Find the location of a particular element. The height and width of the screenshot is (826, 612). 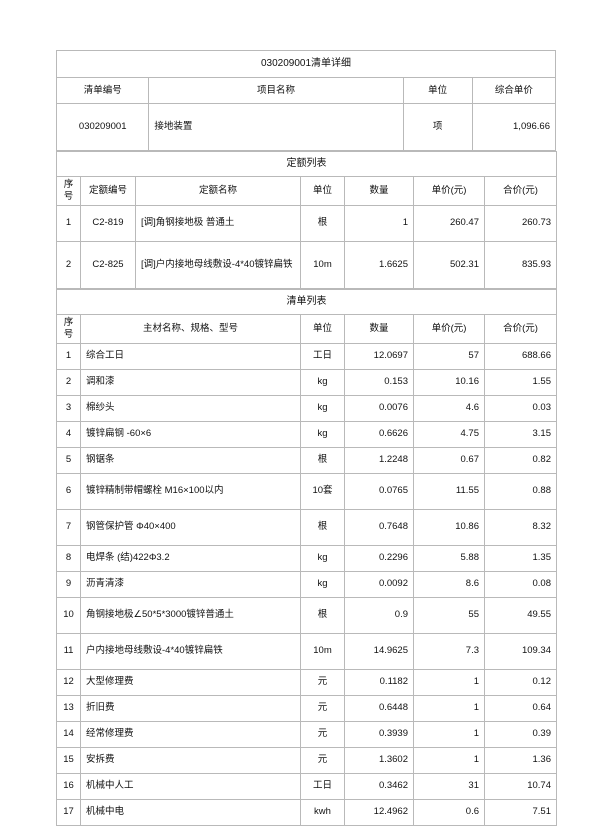

material-amount: 109.34 is located at coordinates (520, 651).